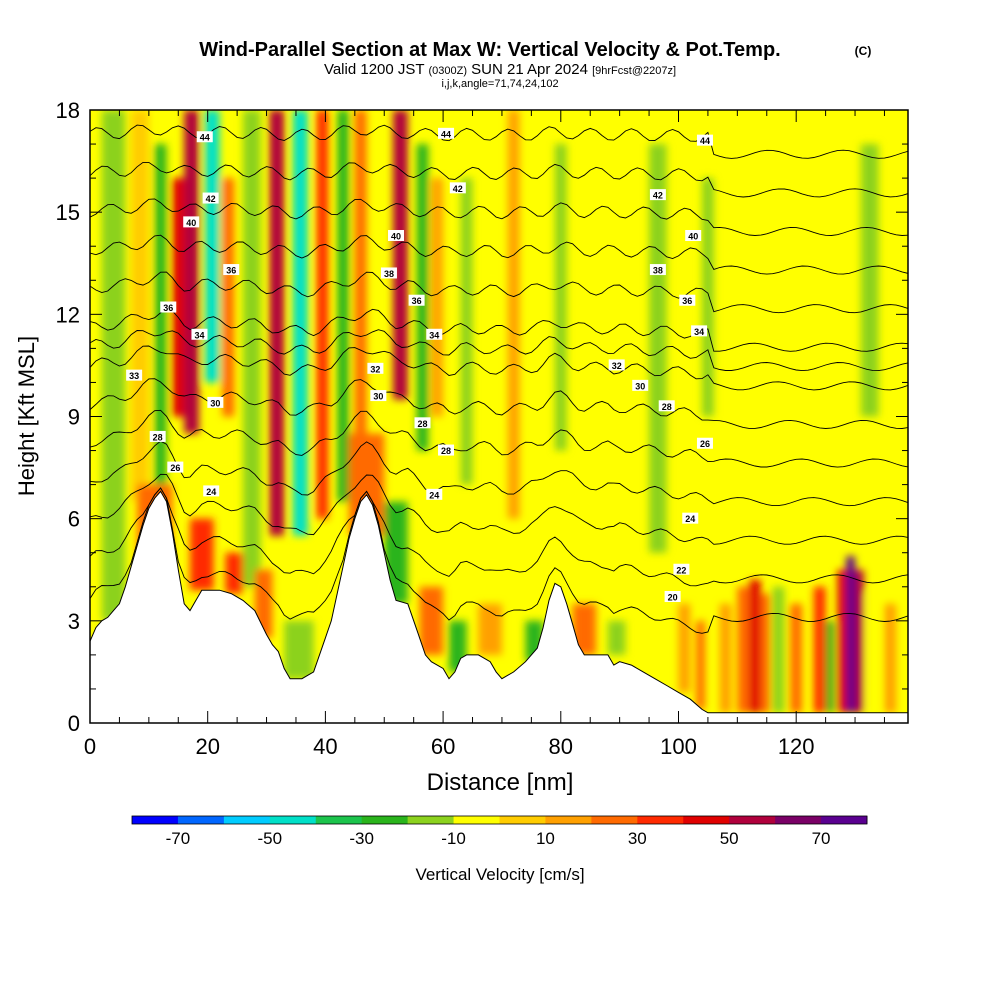 Image resolution: width=1000 pixels, height=1005 pixels. Describe the element at coordinates (678, 746) in the screenshot. I see `x-tick-label: 100` at that location.